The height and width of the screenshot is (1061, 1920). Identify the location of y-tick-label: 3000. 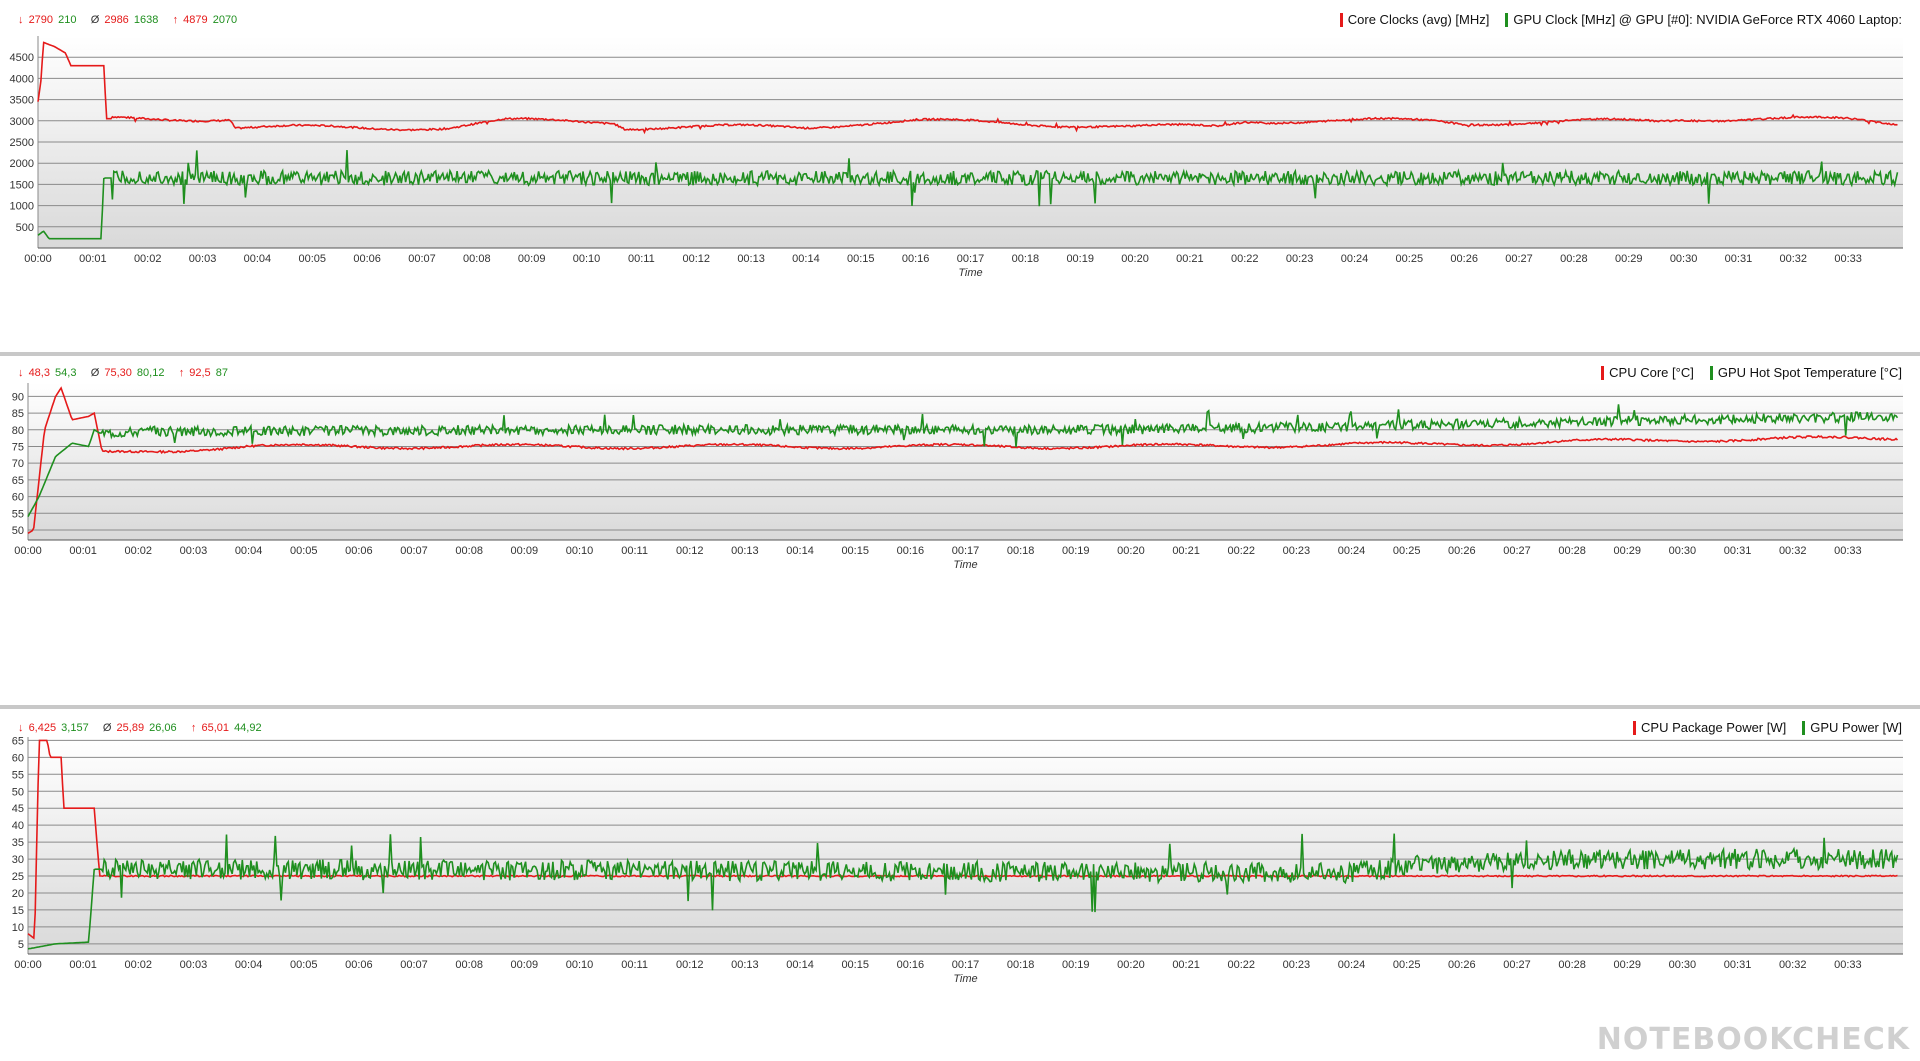
(22, 122).